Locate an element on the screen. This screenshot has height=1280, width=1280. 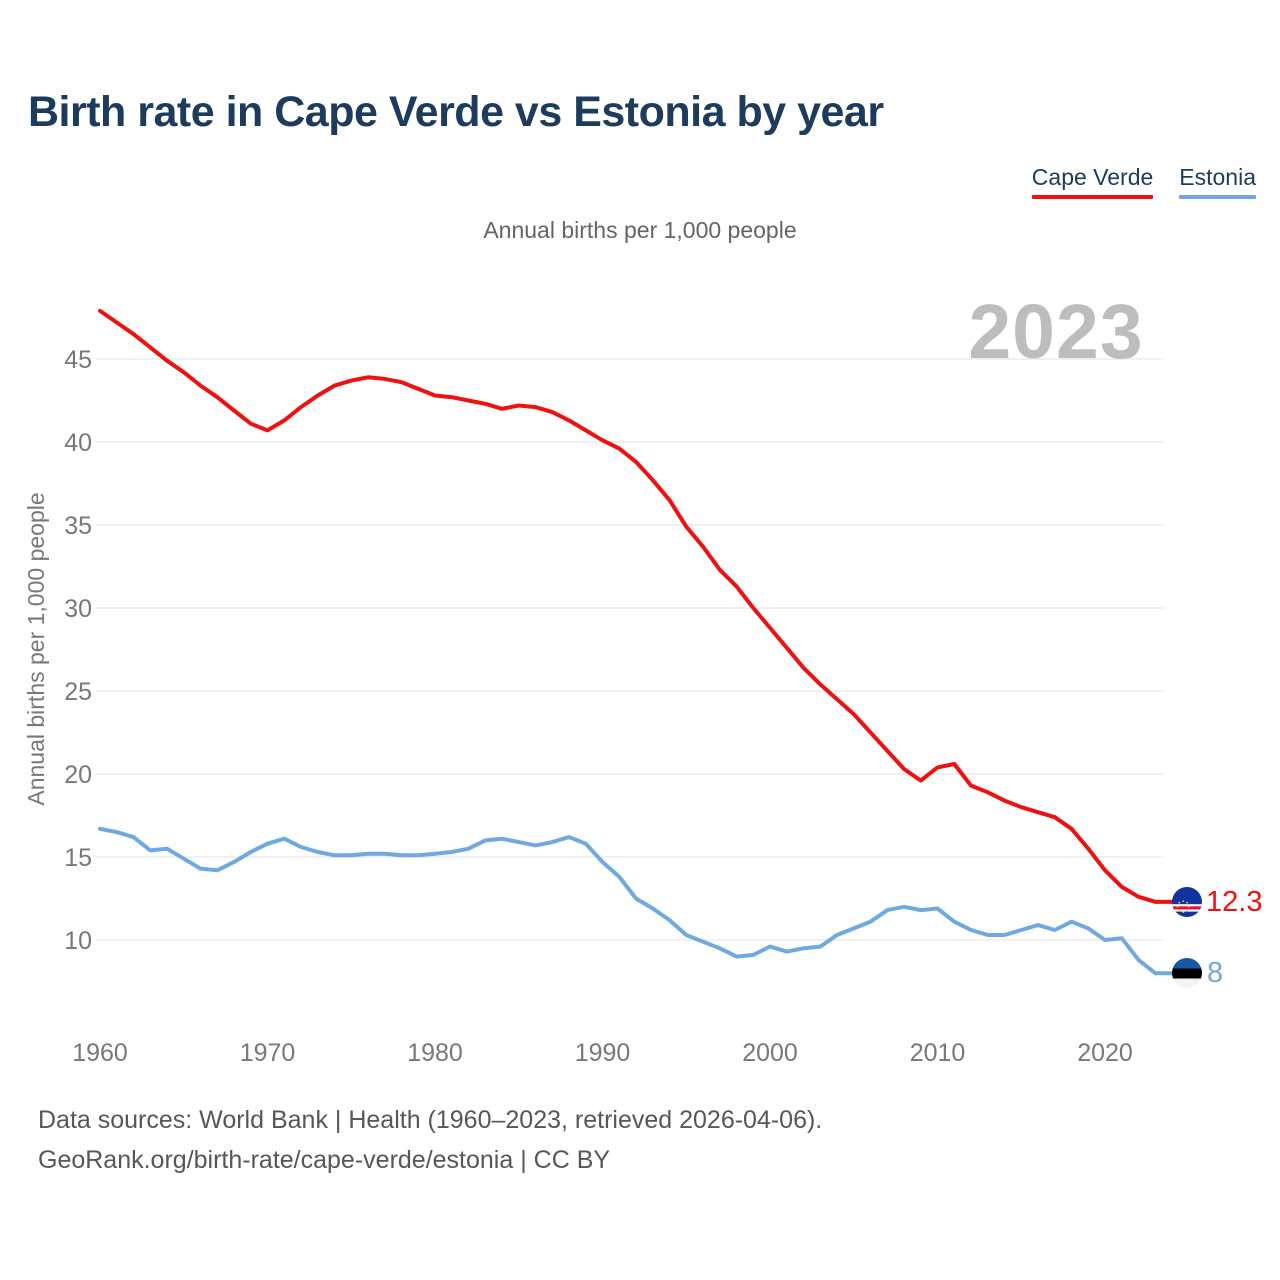
y-tick-label: 25 is located at coordinates (78, 692).